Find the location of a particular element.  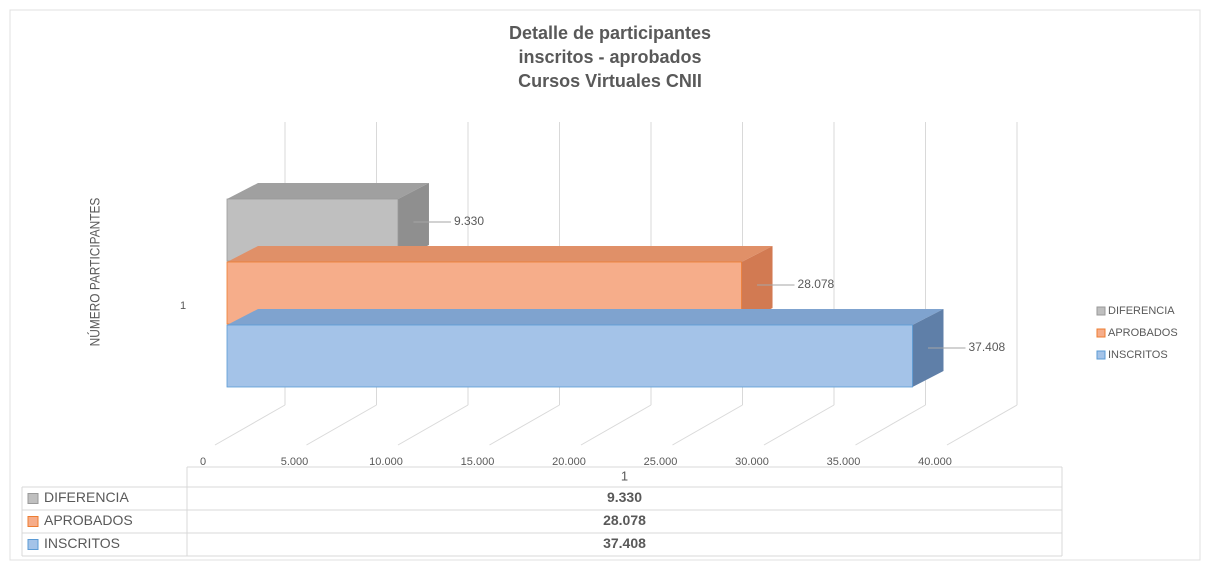

legend-label: INSCRITOS is located at coordinates (1138, 355).